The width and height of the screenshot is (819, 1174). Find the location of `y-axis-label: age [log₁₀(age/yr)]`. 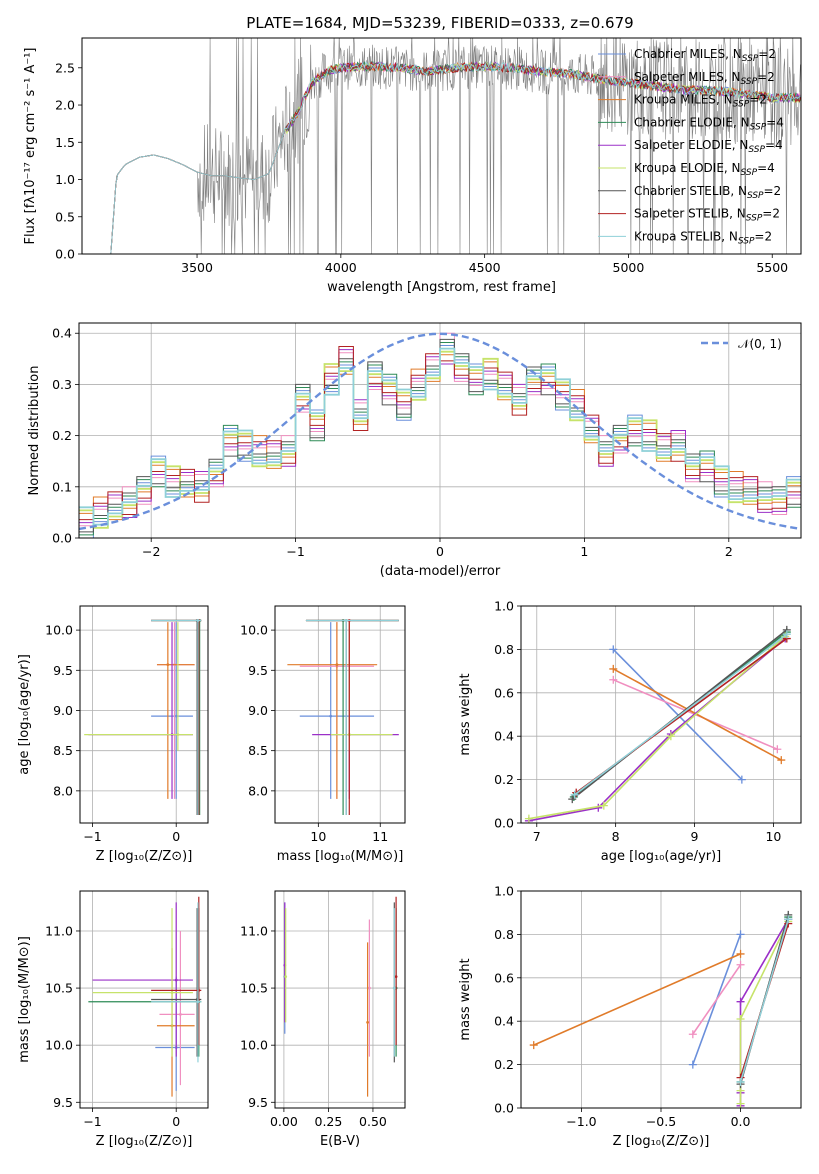

y-axis-label: age [log₁₀(age/yr)] is located at coordinates (24, 714).